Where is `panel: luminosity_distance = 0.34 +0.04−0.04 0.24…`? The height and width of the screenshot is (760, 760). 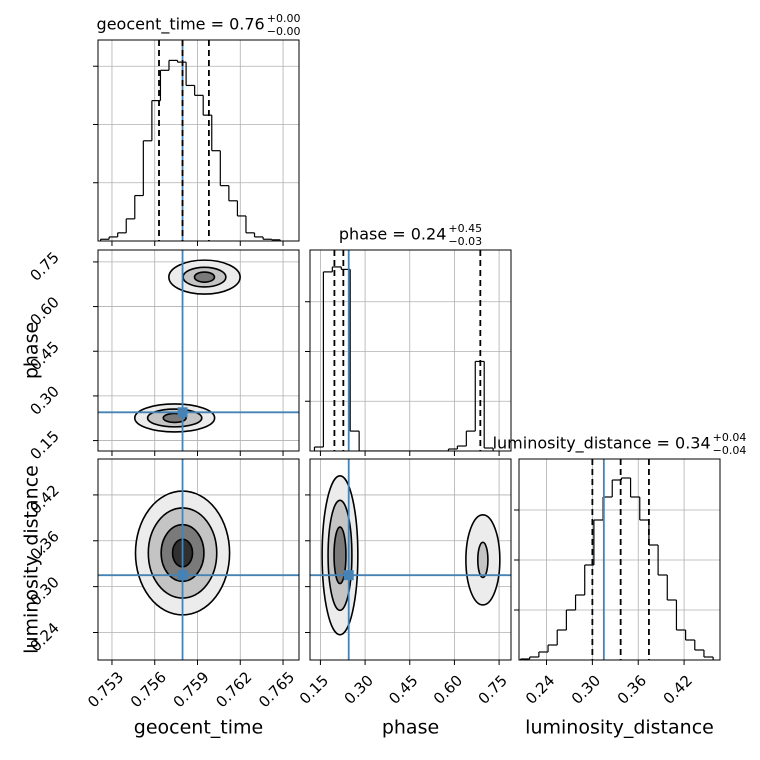 panel: luminosity_distance = 0.34 +0.04−0.04 0.24… is located at coordinates (620, 585).